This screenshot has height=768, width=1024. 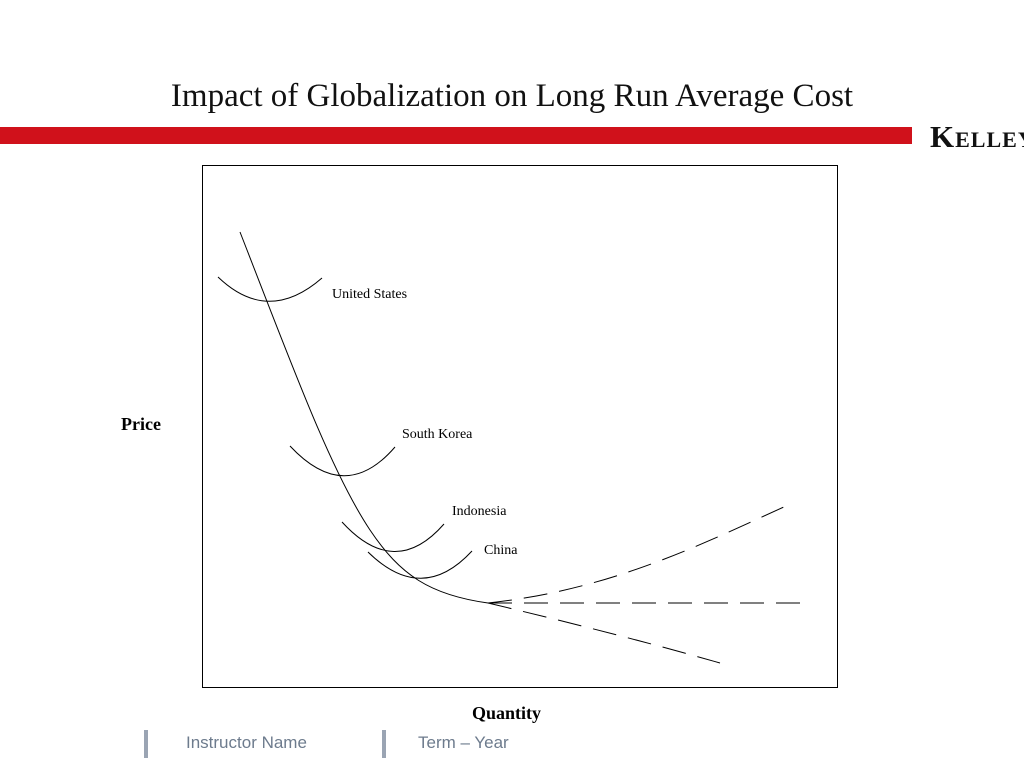 What do you see at coordinates (479, 511) in the screenshot?
I see `curve-label-indonesia: Indonesia` at bounding box center [479, 511].